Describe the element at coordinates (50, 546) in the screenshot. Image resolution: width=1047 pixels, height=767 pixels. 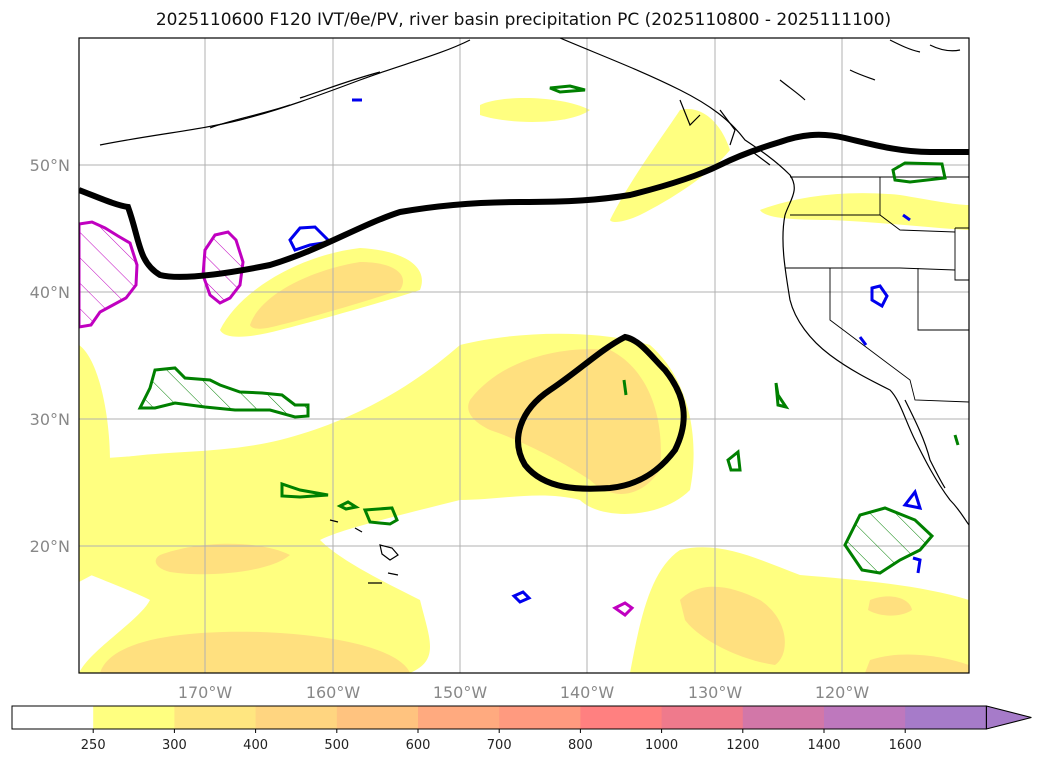
I see `lat-label-20: 20°N` at that location.